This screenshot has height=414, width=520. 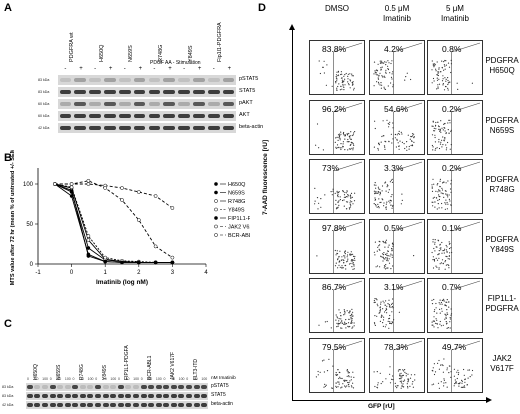 What do you see at coordinates (236, 211) in the screenshot?
I see `legend-label: Y849S` at bounding box center [236, 211].